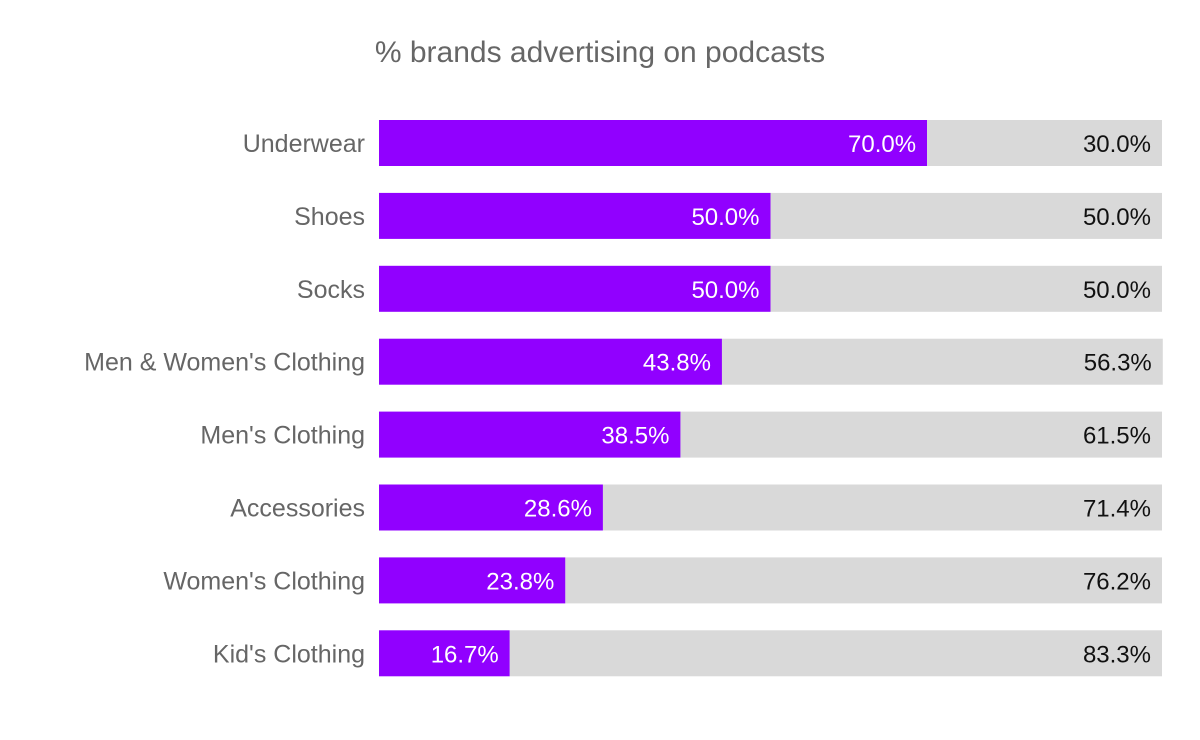 Image resolution: width=1200 pixels, height=740 pixels. What do you see at coordinates (304, 144) in the screenshot?
I see `category-label: Underwear` at bounding box center [304, 144].